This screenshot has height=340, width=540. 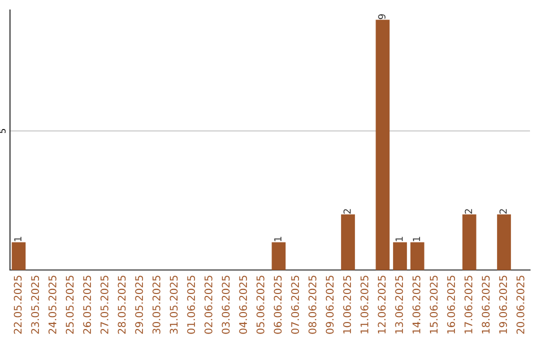 What do you see at coordinates (347, 305) in the screenshot?
I see `x-tick-label: 10.06.2025` at bounding box center [347, 305].